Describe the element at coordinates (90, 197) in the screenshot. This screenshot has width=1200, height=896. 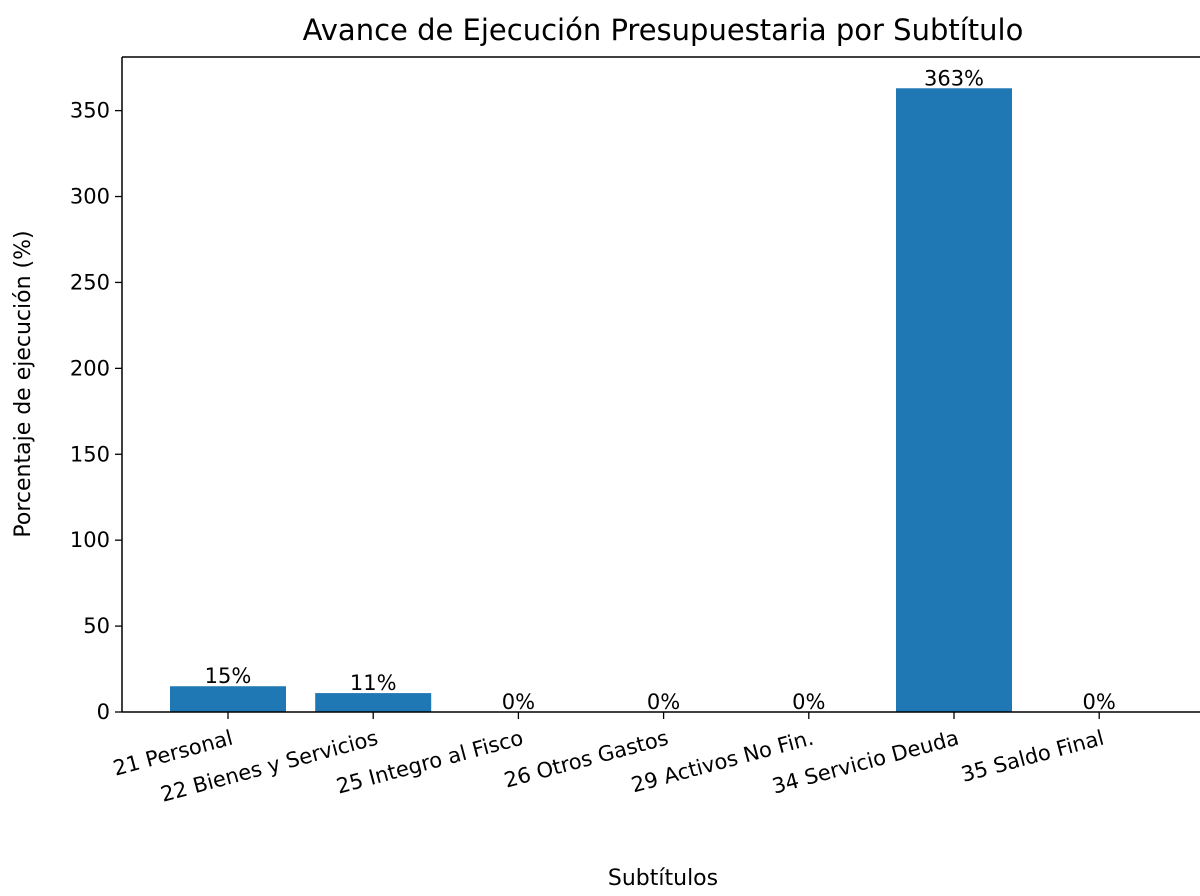
I see `y-tick-label: 300` at that location.